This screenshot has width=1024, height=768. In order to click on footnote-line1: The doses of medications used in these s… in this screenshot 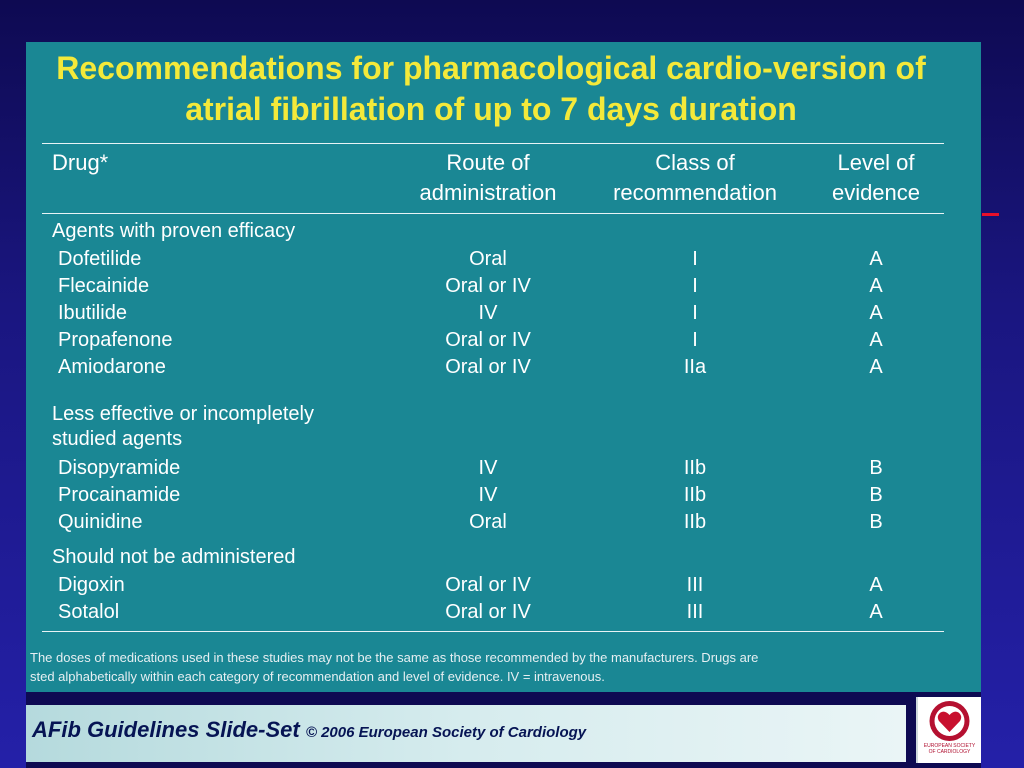, I will do `click(394, 657)`.